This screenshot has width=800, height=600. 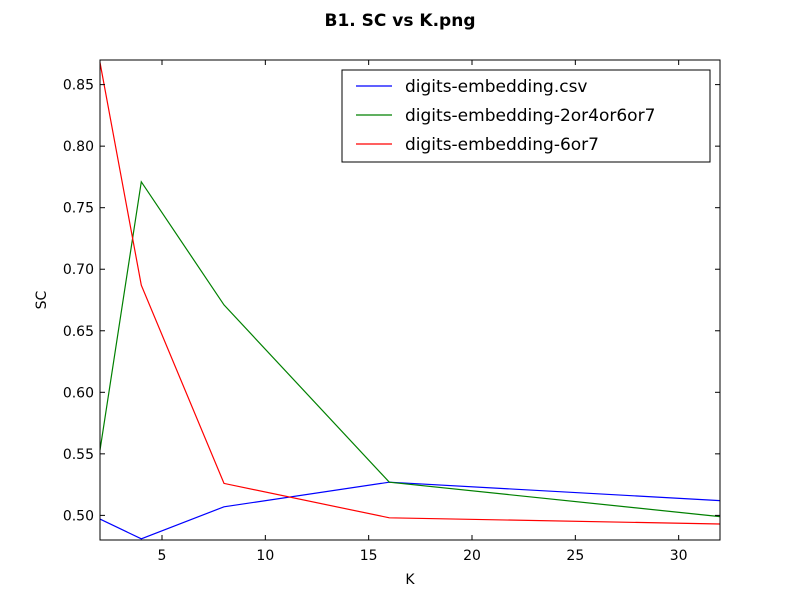 I want to click on x-tick-label: 5, so click(x=162, y=556).